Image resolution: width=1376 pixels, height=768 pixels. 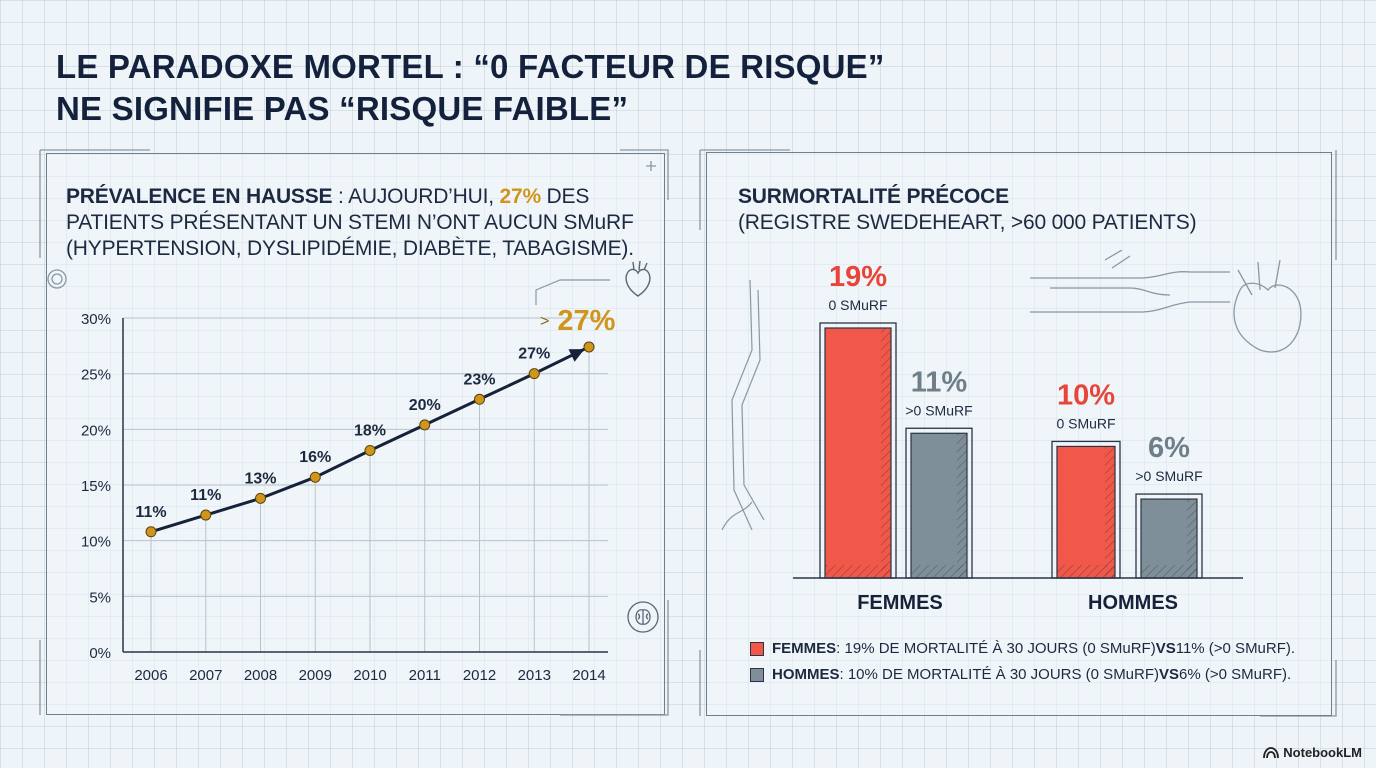 What do you see at coordinates (96, 486) in the screenshot?
I see `y-tick-label: 15%` at bounding box center [96, 486].